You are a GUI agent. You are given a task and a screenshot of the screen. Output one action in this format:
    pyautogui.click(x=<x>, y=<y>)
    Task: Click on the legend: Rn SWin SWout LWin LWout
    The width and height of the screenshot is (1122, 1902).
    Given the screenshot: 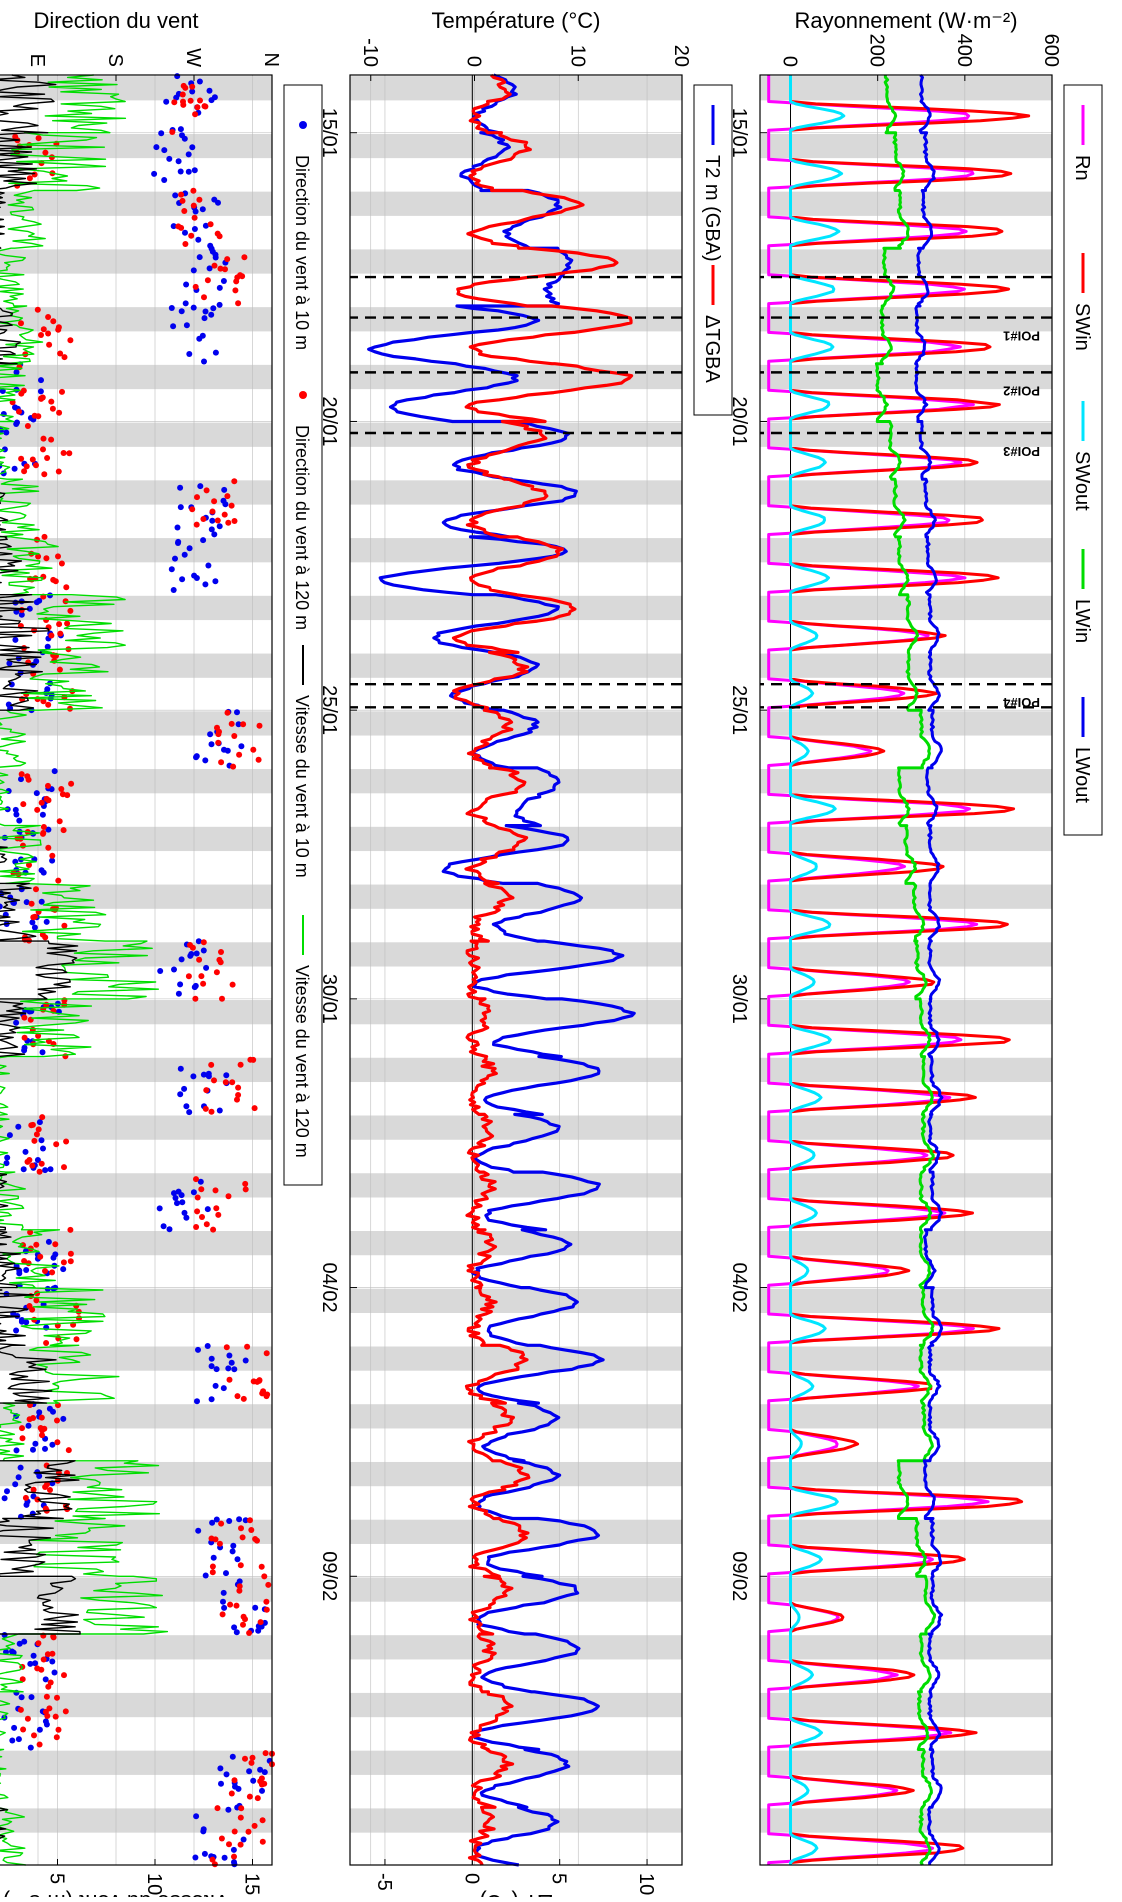 What is the action you would take?
    pyautogui.click(x=1083, y=460)
    